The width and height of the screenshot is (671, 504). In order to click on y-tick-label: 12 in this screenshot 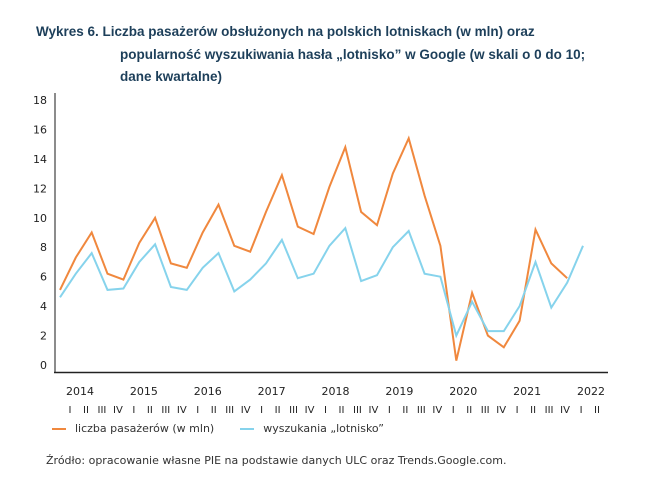, I will do `click(40, 188)`.